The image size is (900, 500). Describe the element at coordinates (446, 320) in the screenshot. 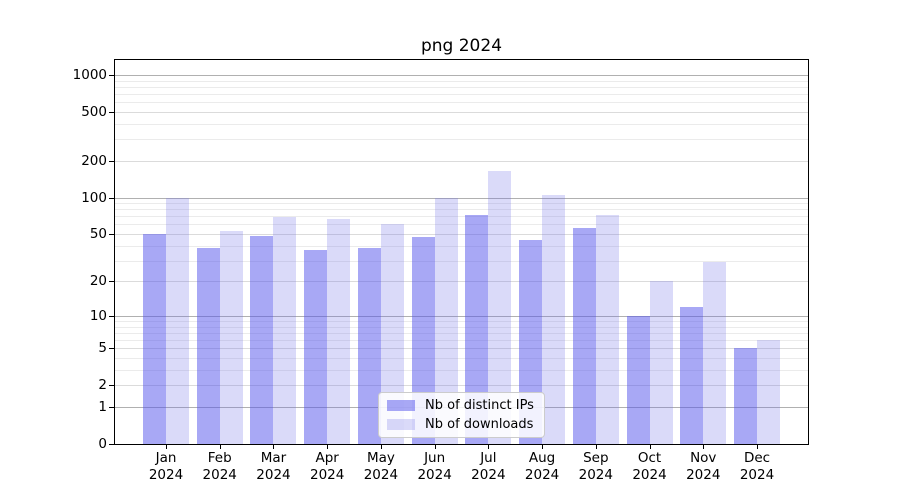

I see `bar-downloads-jun` at that location.